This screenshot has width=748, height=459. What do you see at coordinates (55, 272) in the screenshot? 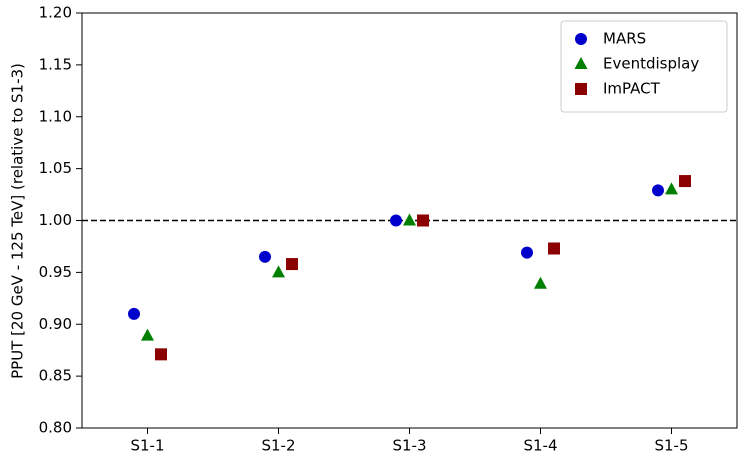
I see `y-tick-label: 0.95` at bounding box center [55, 272].